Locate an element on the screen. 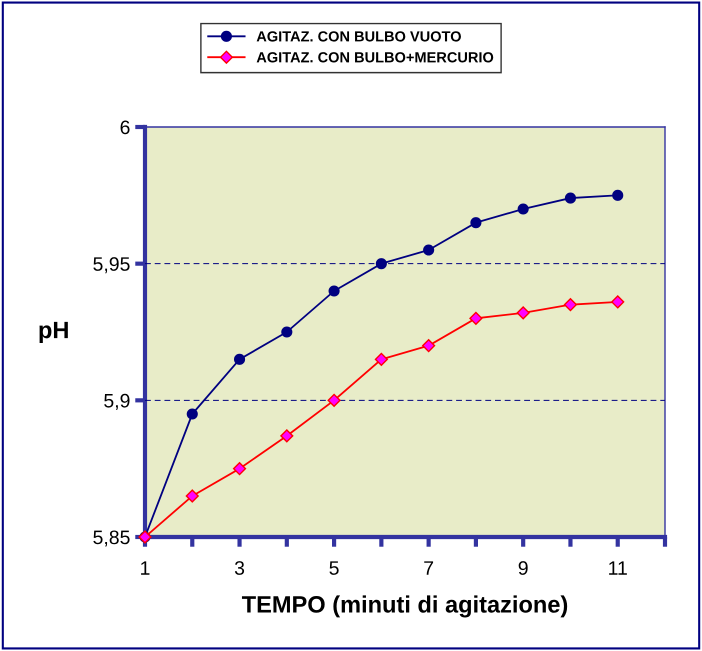 The width and height of the screenshot is (702, 651). y-axis-title: pH is located at coordinates (54, 333).